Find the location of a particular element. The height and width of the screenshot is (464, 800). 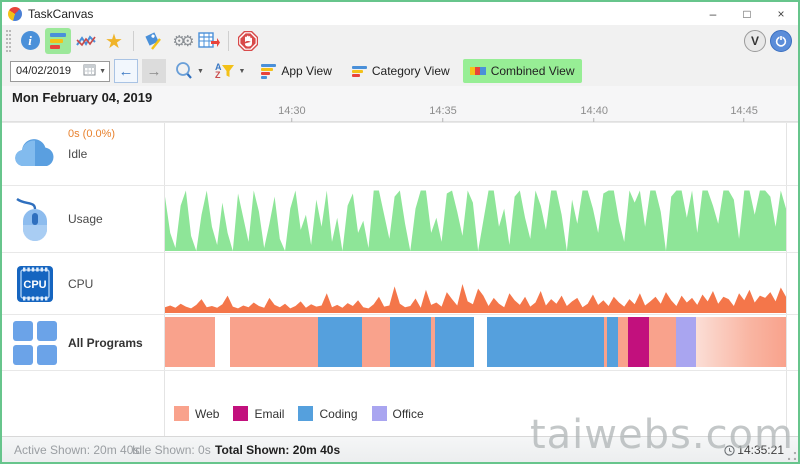

settings-button: ⚙⚙ is located at coordinates (181, 41).